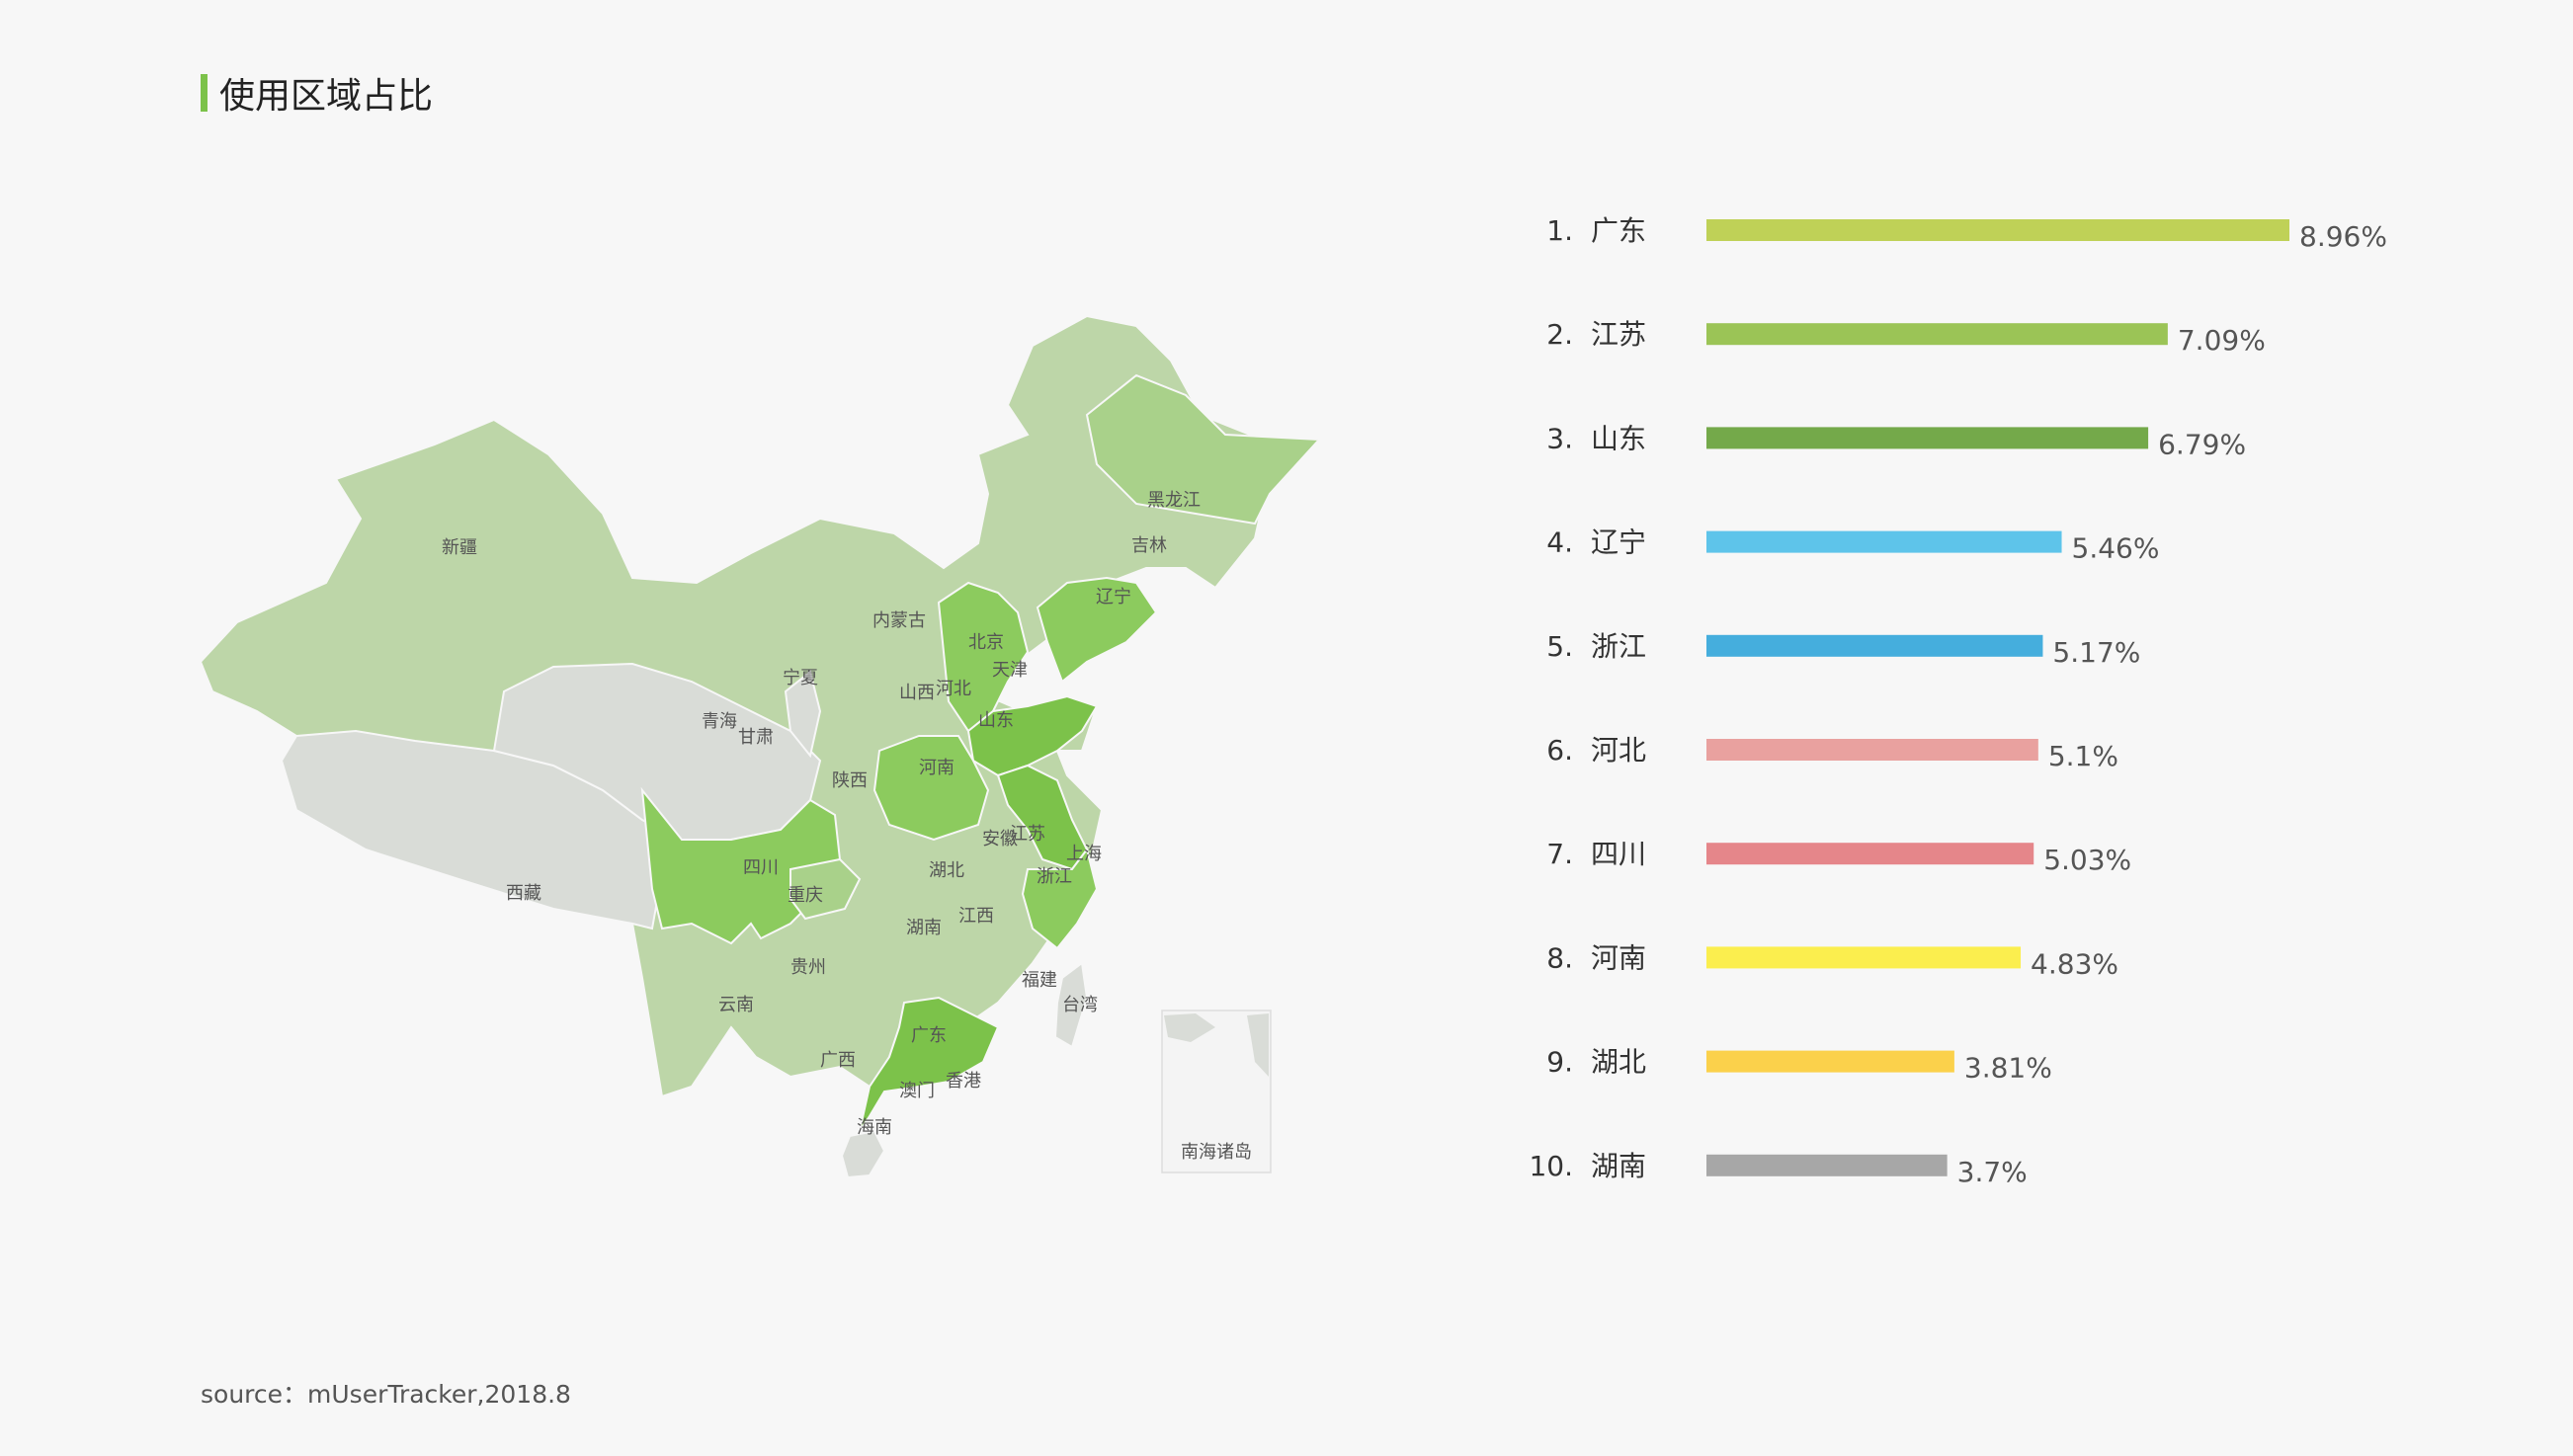  Describe the element at coordinates (1618, 646) in the screenshot. I see `rank-category-label: 浙江` at that location.